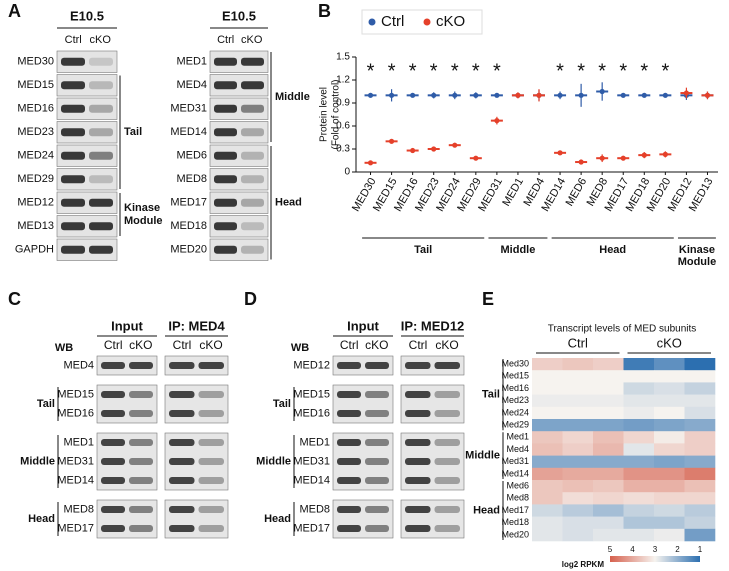 Image resolution: width=729 pixels, height=571 pixels. Describe the element at coordinates (515, 473) in the screenshot. I see `row-label: Med14` at that location.